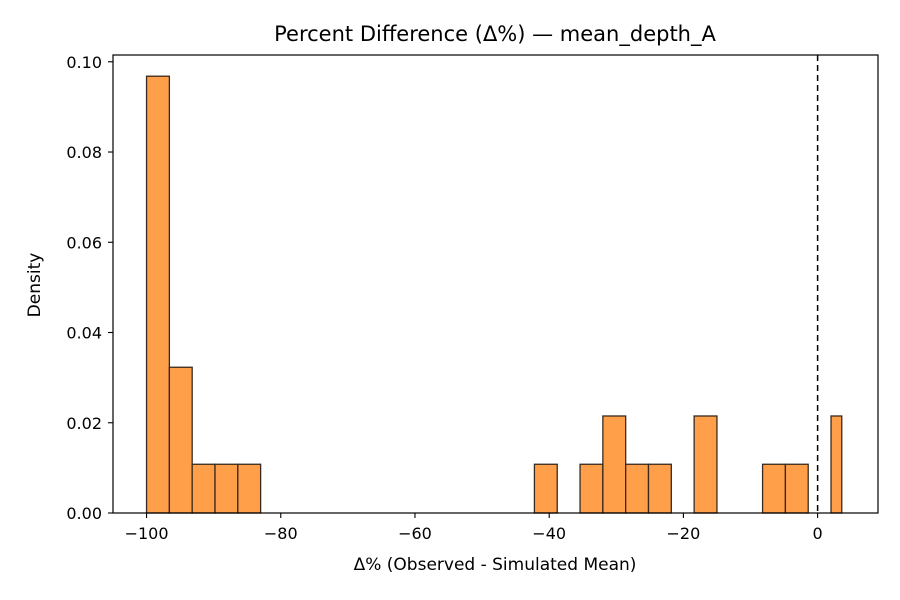 The height and width of the screenshot is (600, 900). What do you see at coordinates (818, 533) in the screenshot?
I see `x-tick-label: 0` at bounding box center [818, 533].